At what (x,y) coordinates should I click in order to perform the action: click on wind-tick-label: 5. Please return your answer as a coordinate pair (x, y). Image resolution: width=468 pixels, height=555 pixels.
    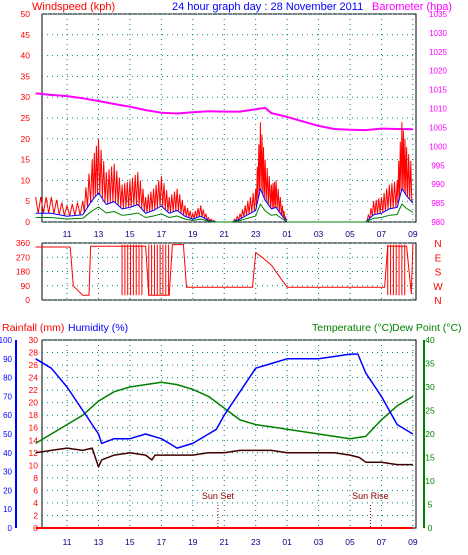
    Looking at the image, I should click on (27, 201).